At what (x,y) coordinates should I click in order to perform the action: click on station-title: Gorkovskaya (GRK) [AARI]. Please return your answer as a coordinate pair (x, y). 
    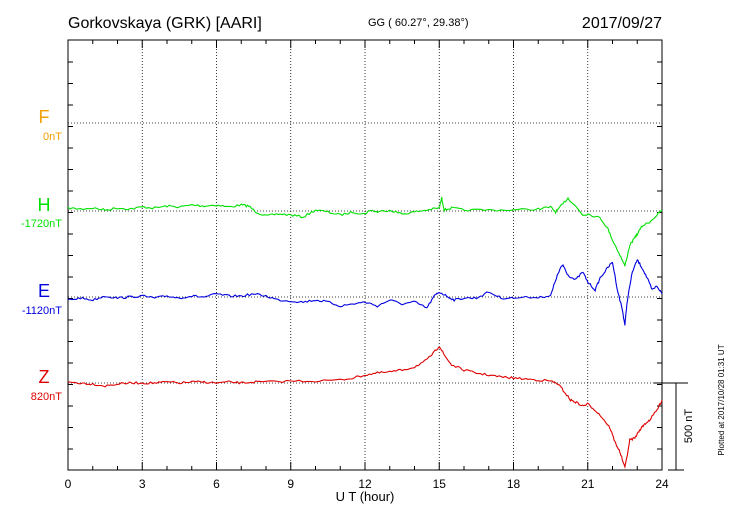
    Looking at the image, I should click on (165, 23).